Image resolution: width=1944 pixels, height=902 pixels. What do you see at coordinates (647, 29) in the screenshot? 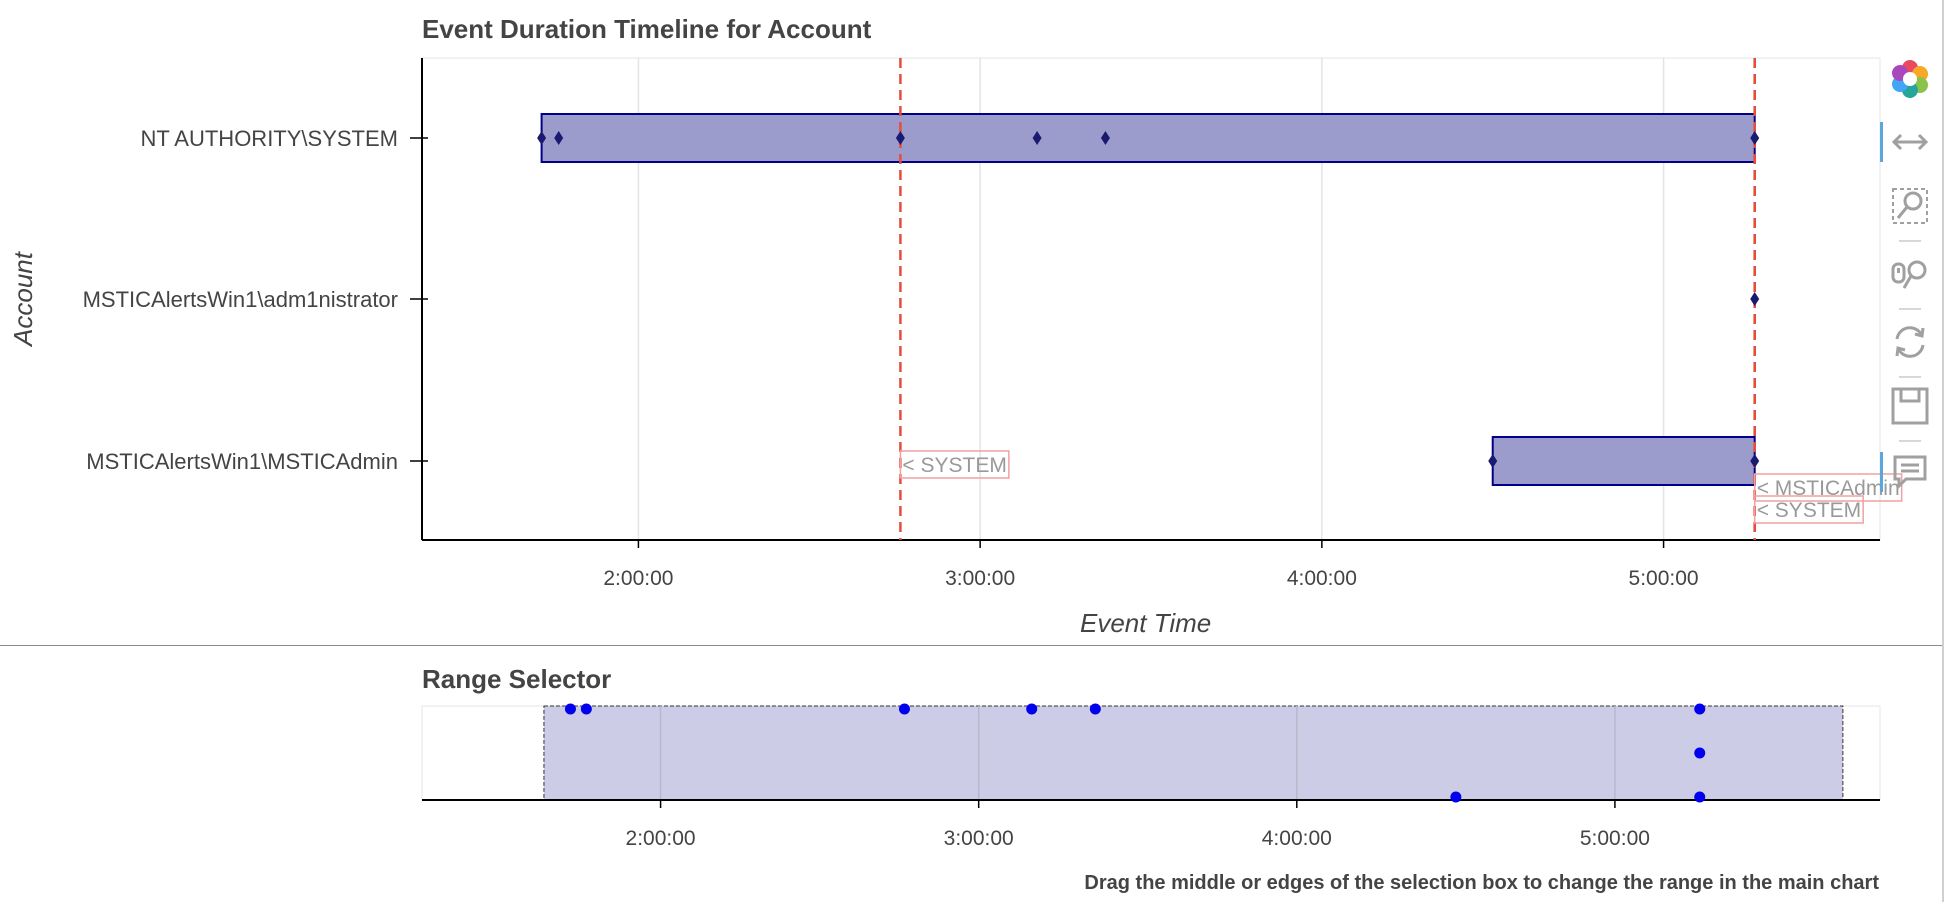
I see `main-chart-title: Event Duration Timeline for Account` at bounding box center [647, 29].